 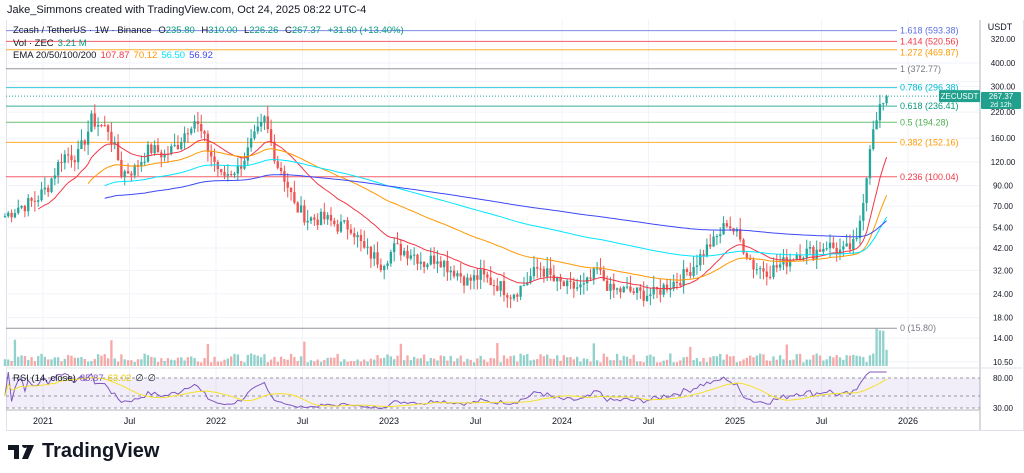 I want to click on rsi-label: RSI (14, close), so click(x=44, y=378).